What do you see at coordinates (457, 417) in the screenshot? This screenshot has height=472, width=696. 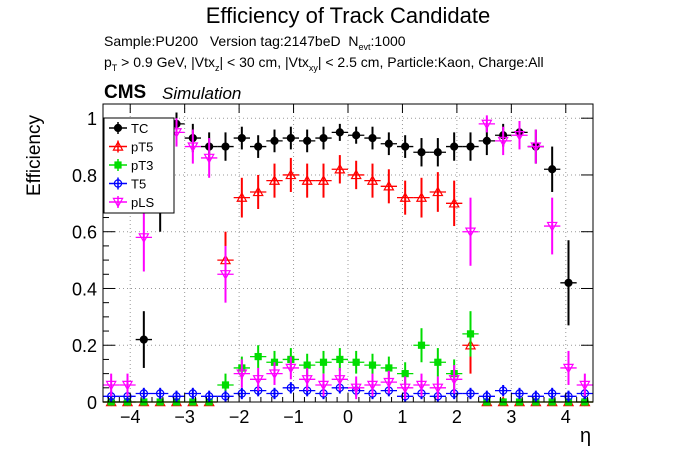 I see `x-tick-label: 2` at bounding box center [457, 417].